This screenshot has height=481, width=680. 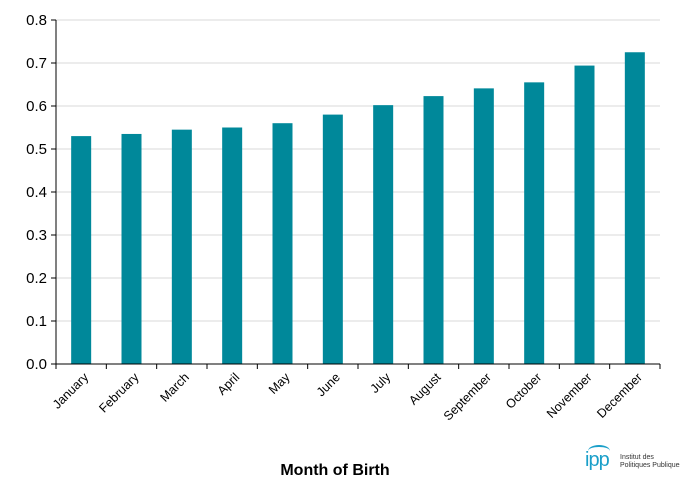 I want to click on x-axis-title: Month of Birth, so click(x=334, y=470).